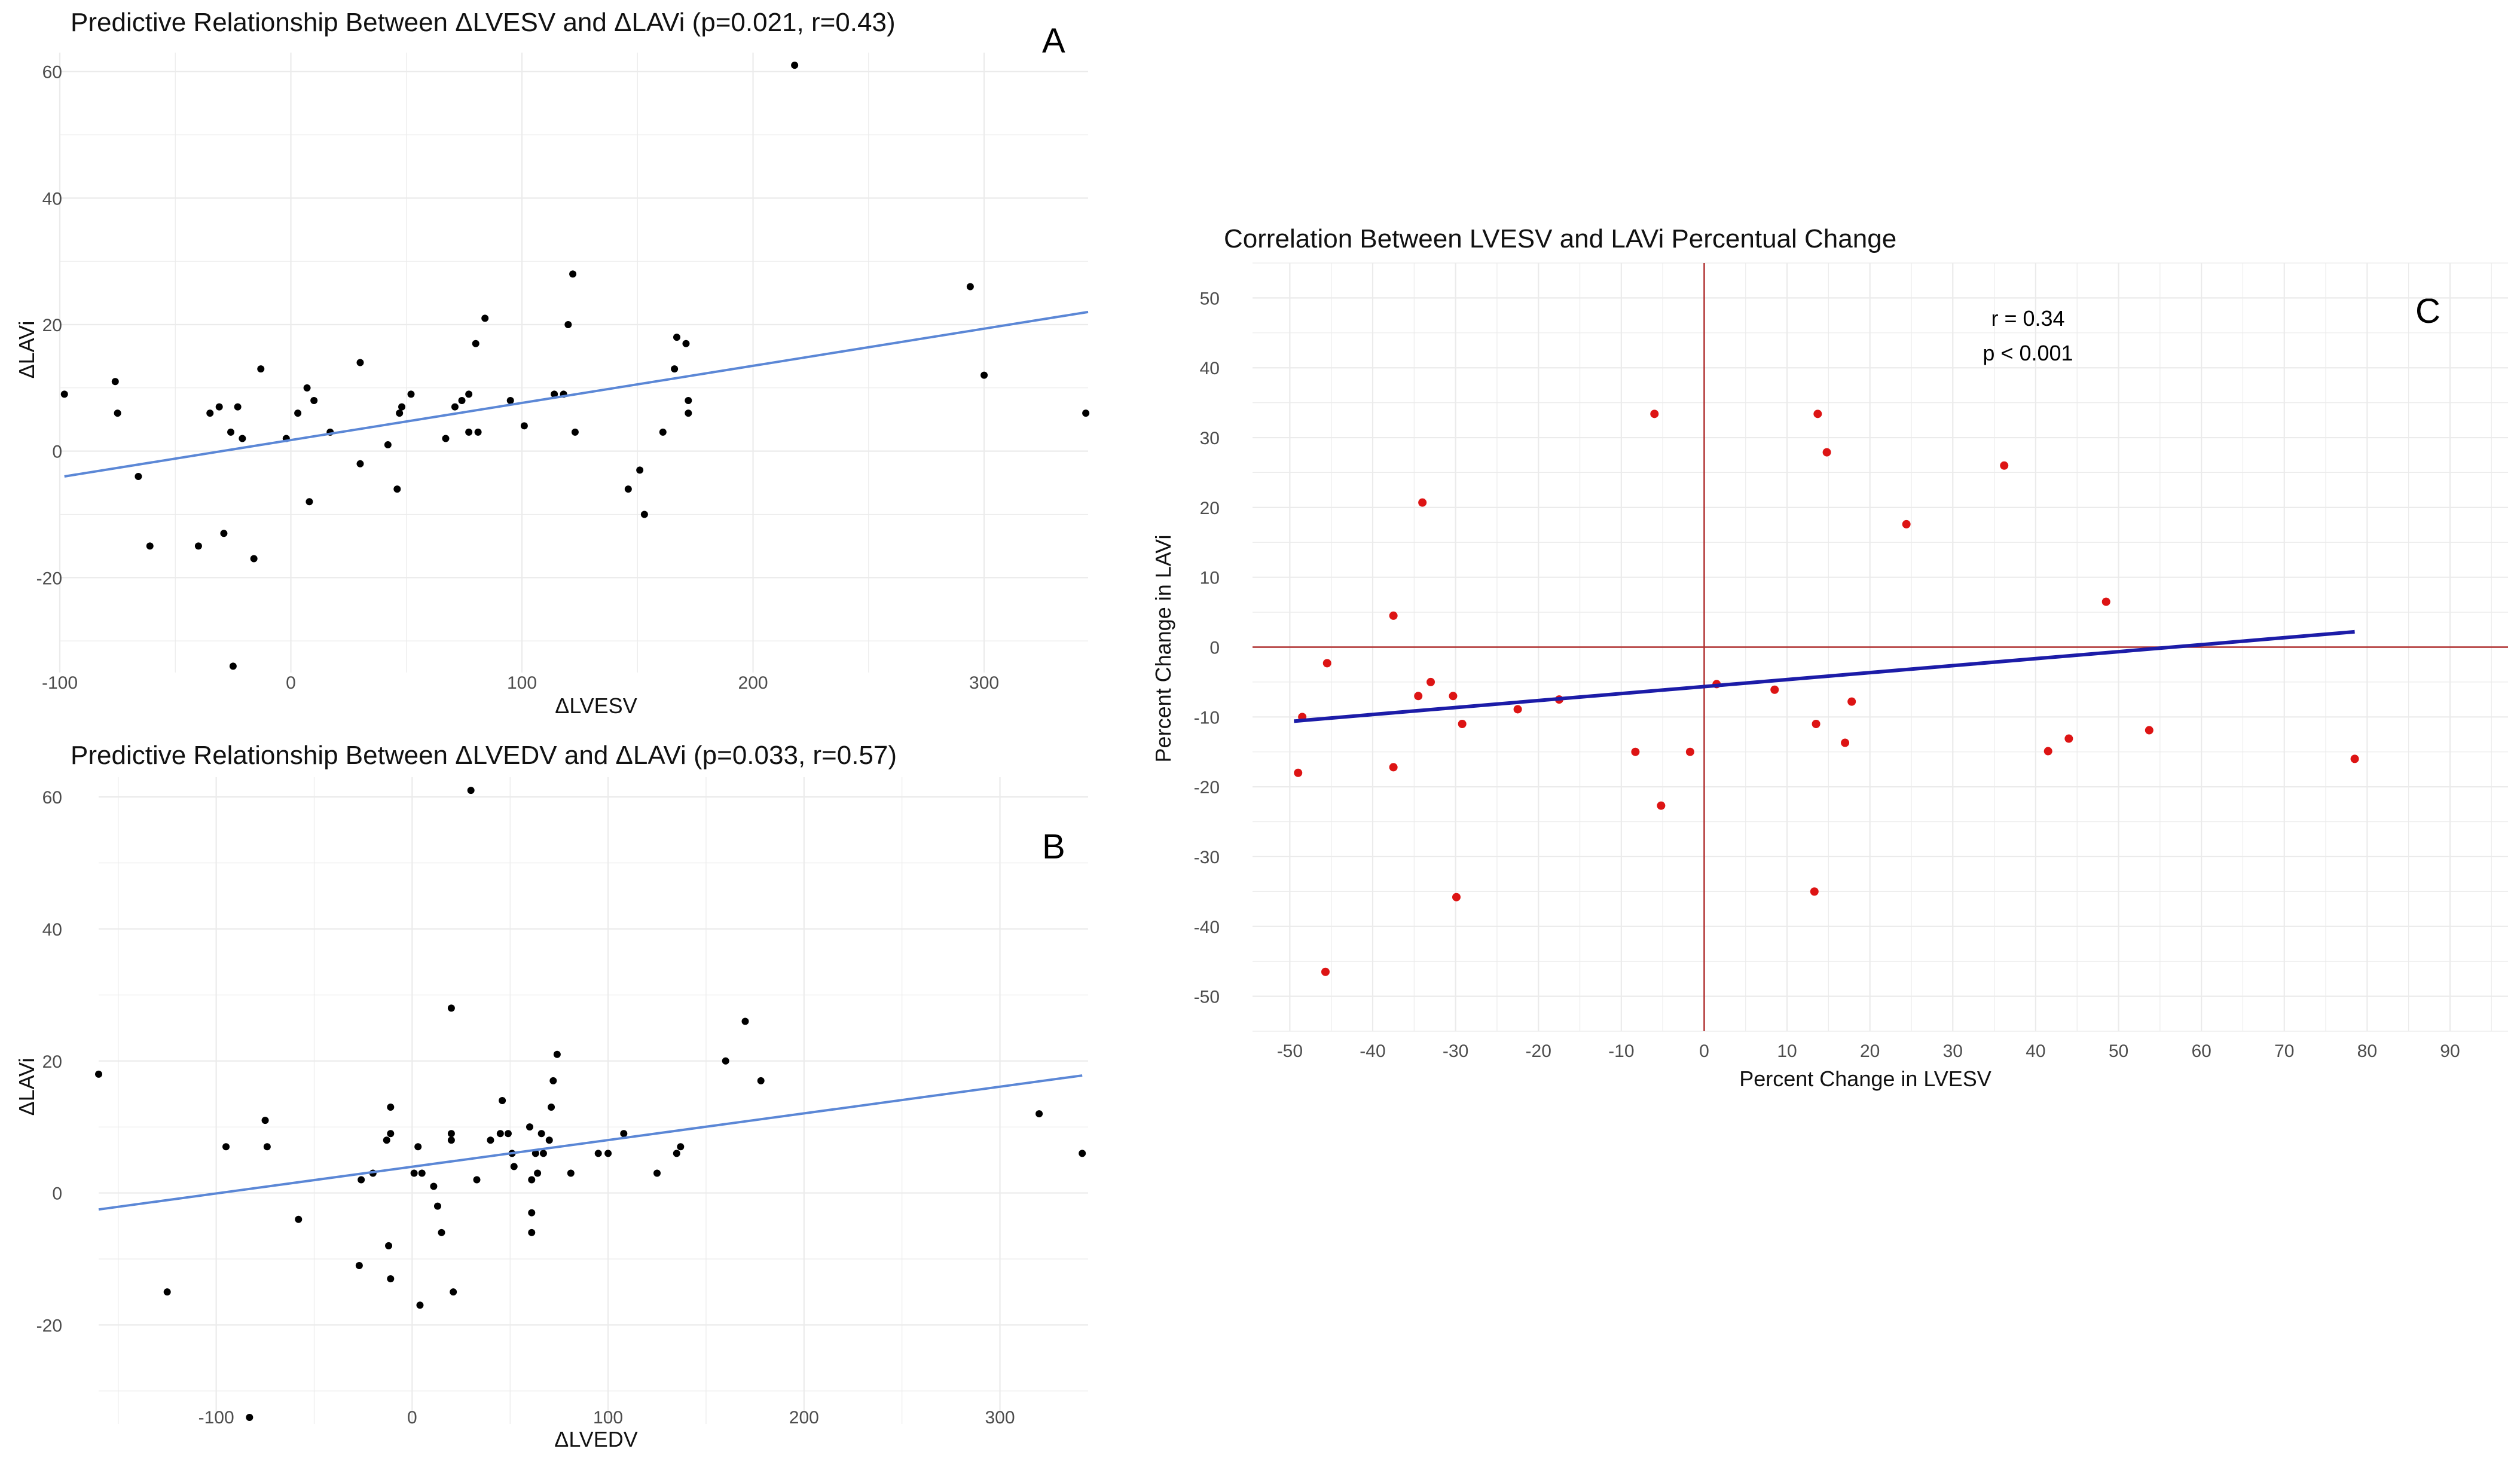 Image resolution: width=2520 pixels, height=1470 pixels. What do you see at coordinates (52, 1062) in the screenshot?
I see `panel-b-y-tick-label: 20` at bounding box center [52, 1062].